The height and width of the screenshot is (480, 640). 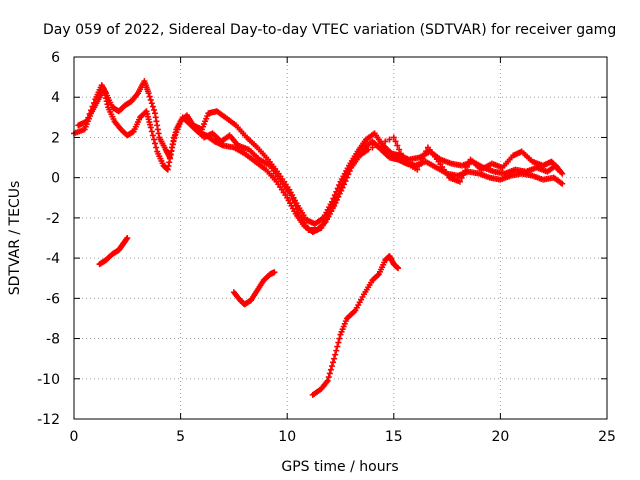 I want to click on series-track-f, so click(x=375, y=178).